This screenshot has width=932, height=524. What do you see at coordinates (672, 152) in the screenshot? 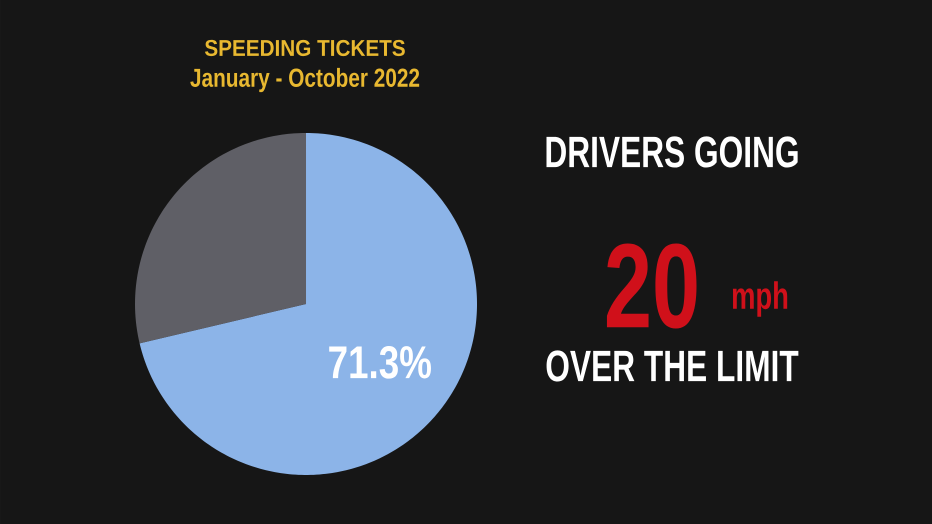
I see `text: DRIVERS GOING` at bounding box center [672, 152].